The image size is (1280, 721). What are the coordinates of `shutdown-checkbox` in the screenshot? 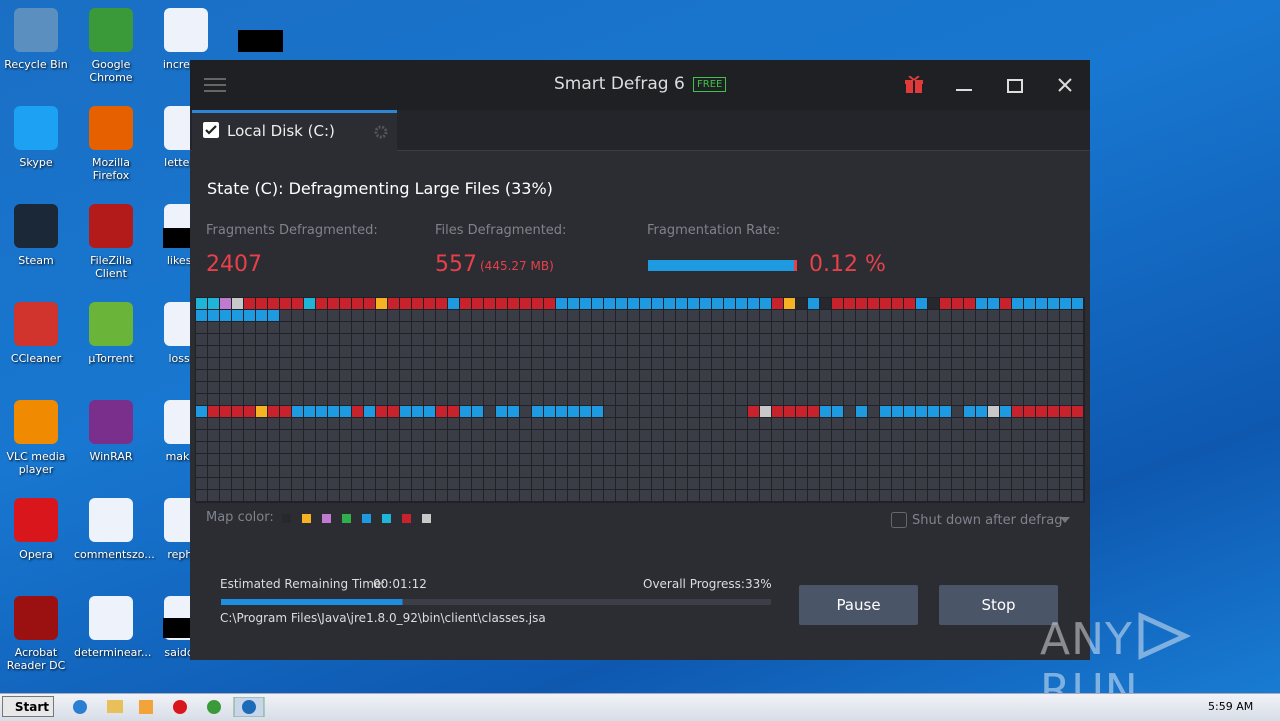 It's located at (899, 520).